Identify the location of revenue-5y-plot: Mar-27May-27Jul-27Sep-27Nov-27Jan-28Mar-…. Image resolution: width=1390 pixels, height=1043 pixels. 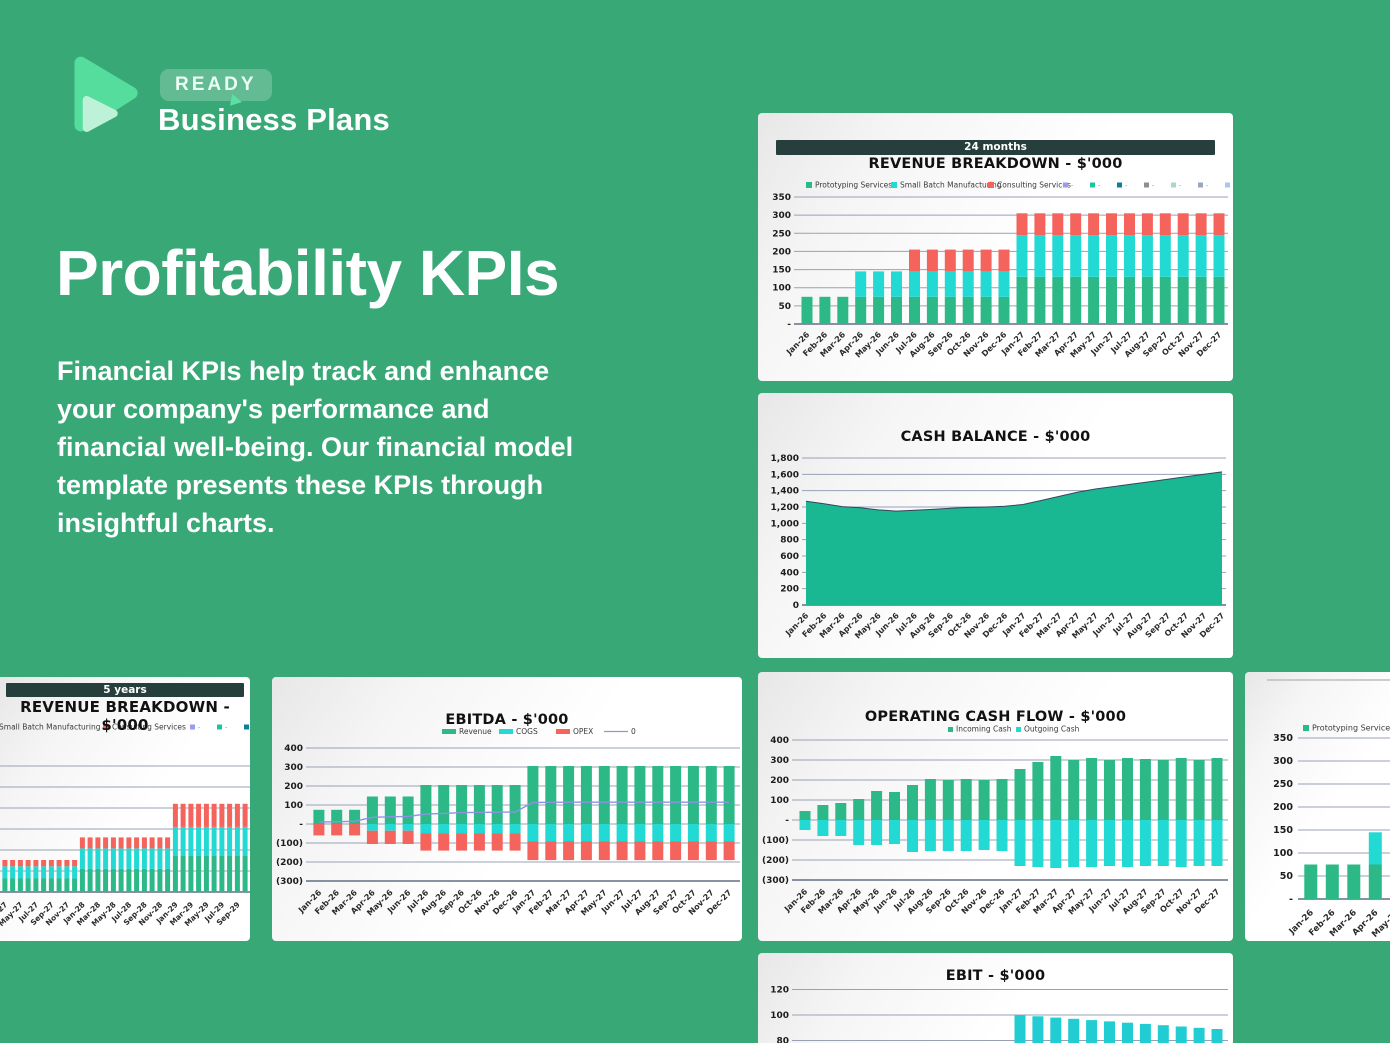
(125, 825).